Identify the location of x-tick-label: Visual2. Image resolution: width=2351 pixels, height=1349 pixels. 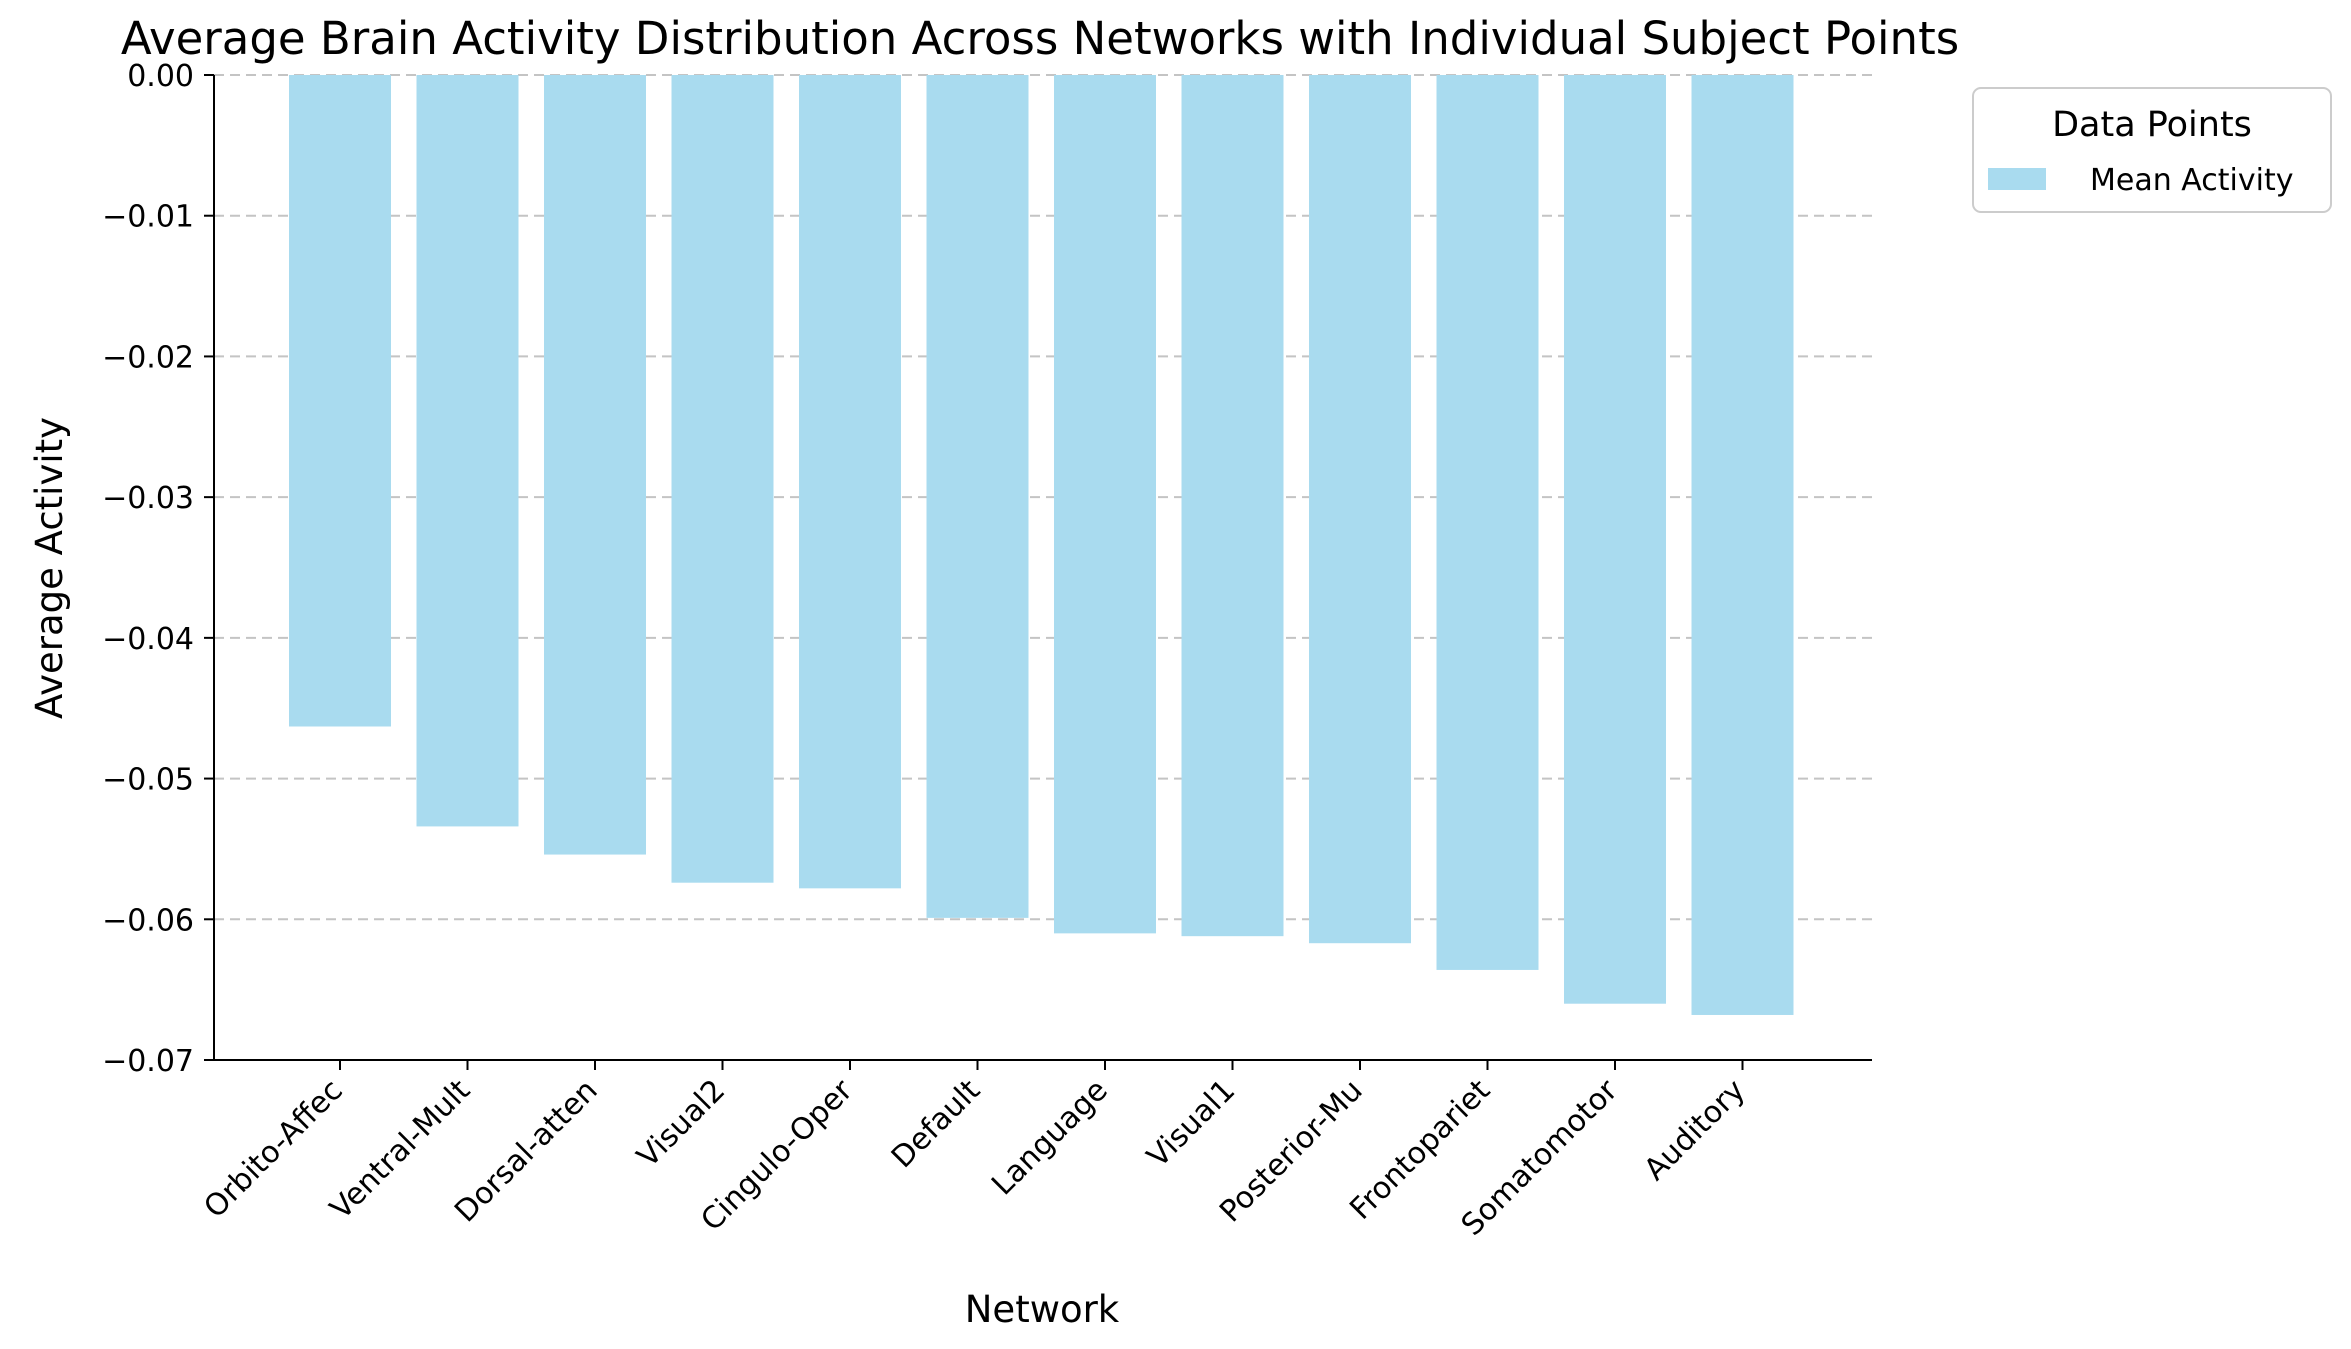
(682, 1124).